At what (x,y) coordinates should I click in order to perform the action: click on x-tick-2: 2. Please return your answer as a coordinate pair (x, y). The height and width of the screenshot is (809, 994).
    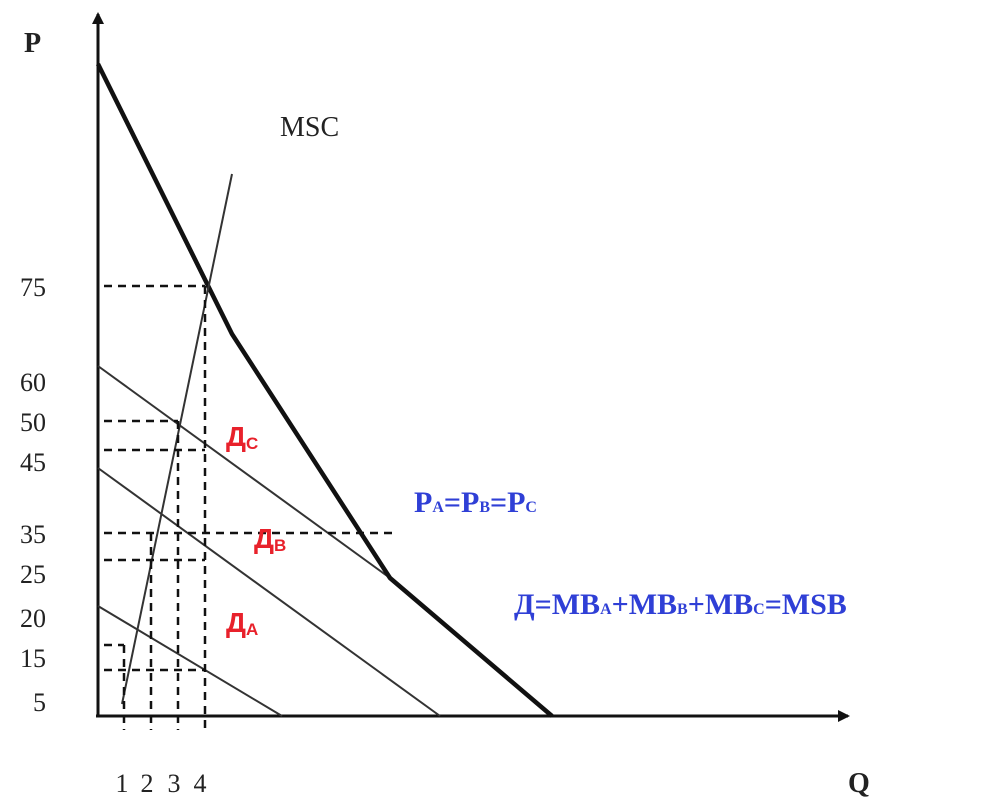
    Looking at the image, I should click on (147, 783).